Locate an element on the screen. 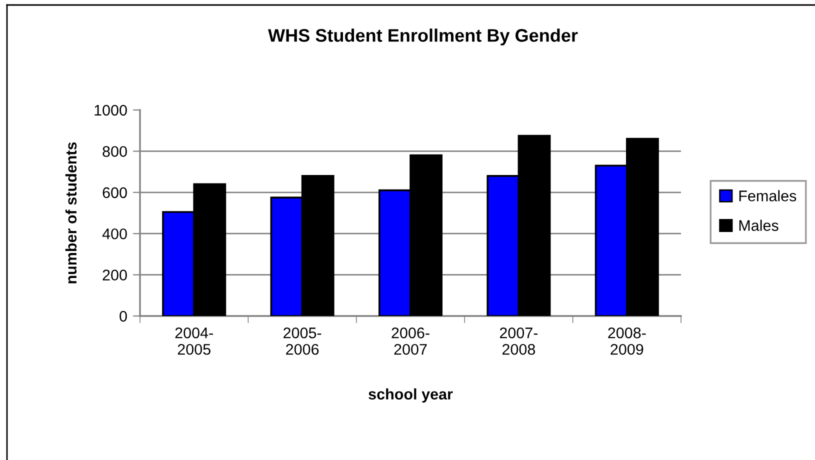 The width and height of the screenshot is (815, 460). y-axis-title: number of students is located at coordinates (71, 213).